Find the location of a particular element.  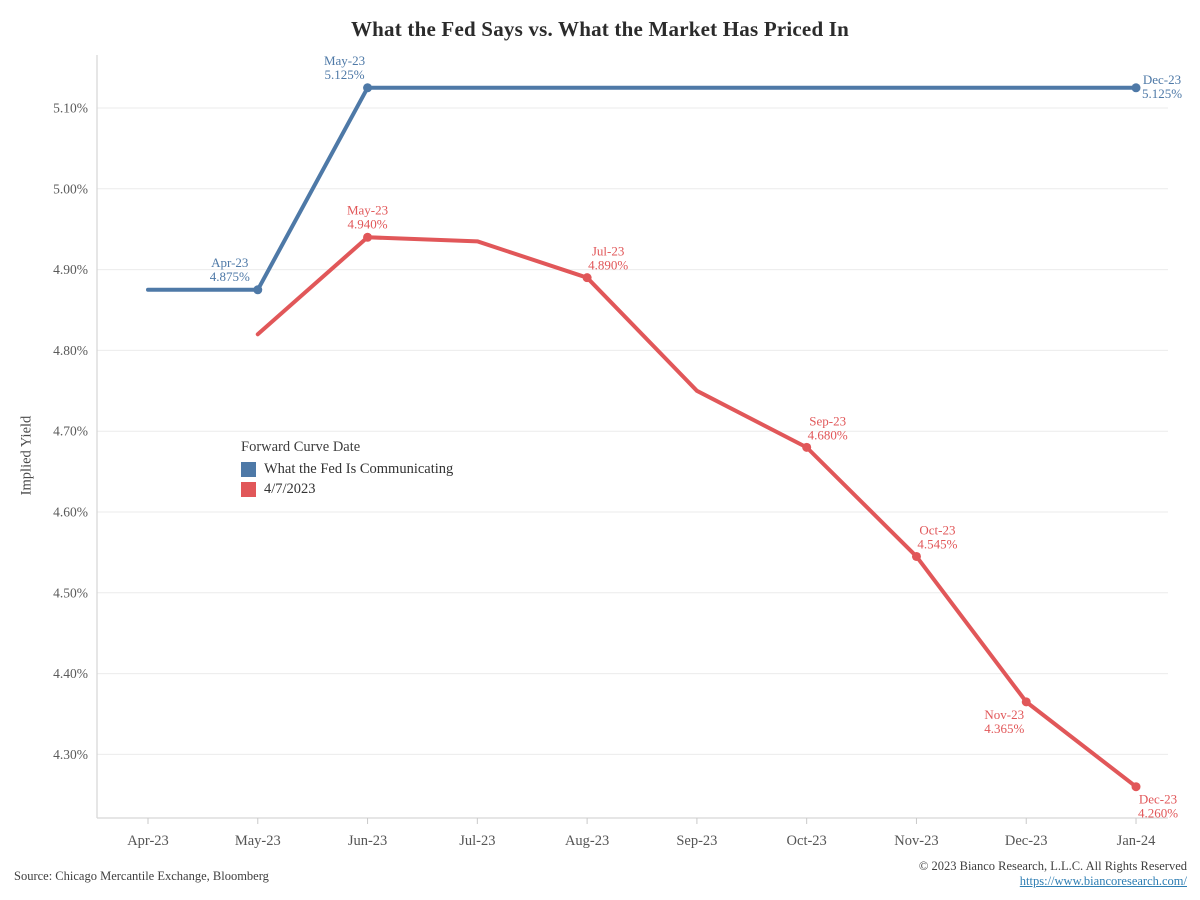

data-label-market: 4.940% is located at coordinates (368, 223).